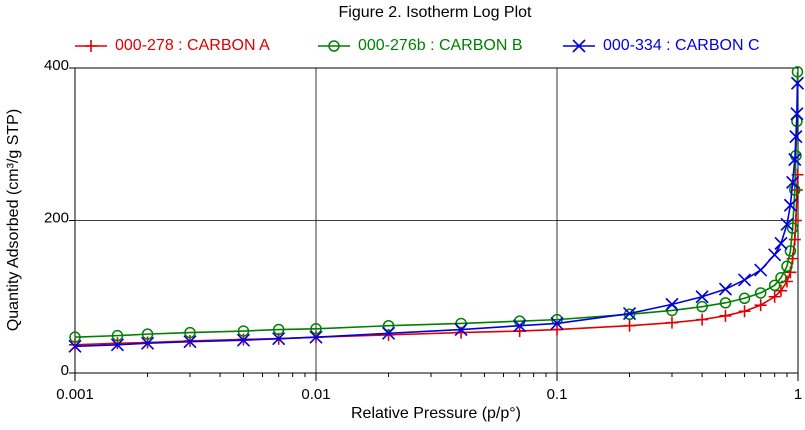 This screenshot has width=805, height=430. I want to click on x-tick-label: 0.001, so click(75, 394).